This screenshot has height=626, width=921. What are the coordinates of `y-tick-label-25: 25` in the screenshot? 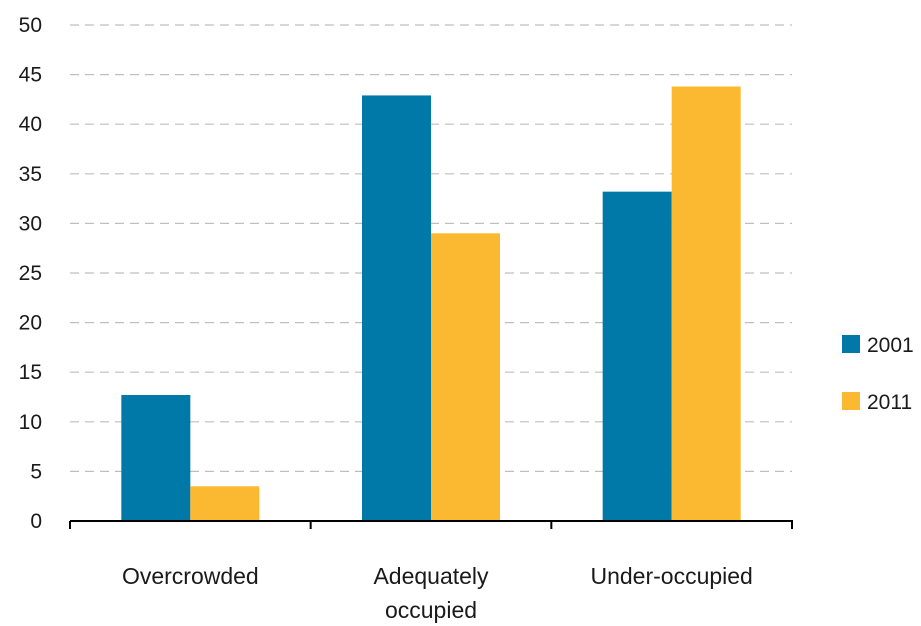 It's located at (30, 273).